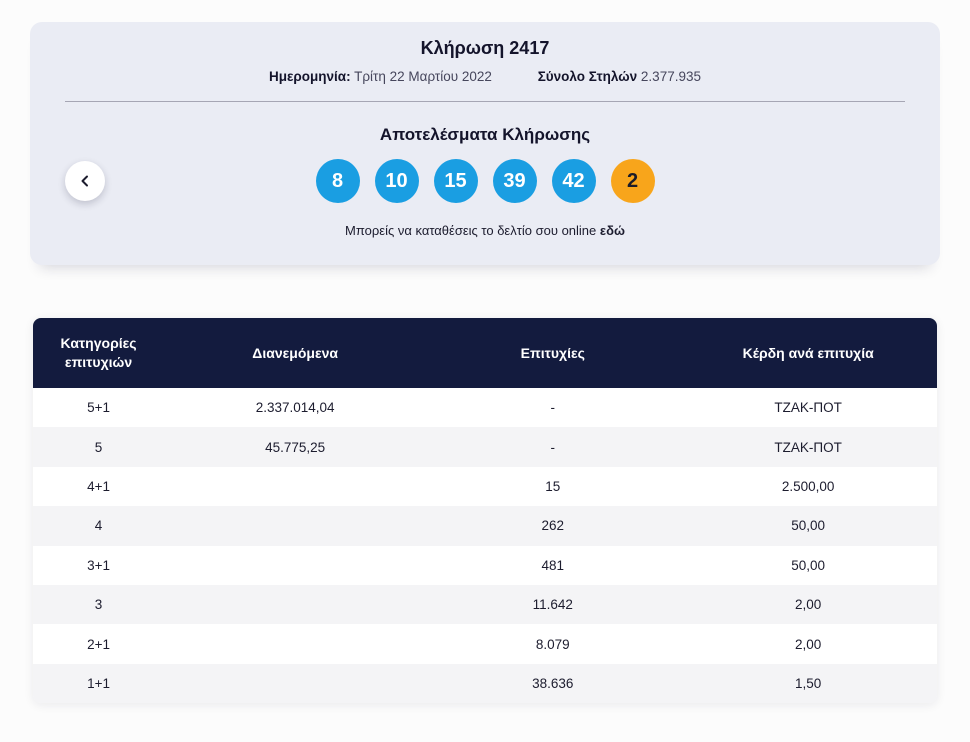  Describe the element at coordinates (485, 101) in the screenshot. I see `card-divider` at that location.